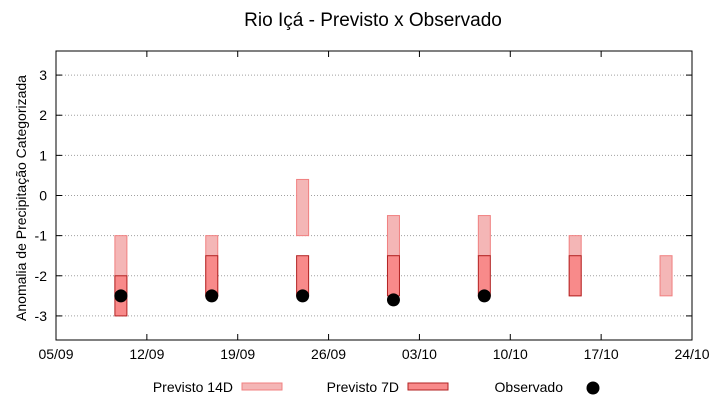 The width and height of the screenshot is (720, 400). What do you see at coordinates (419, 354) in the screenshot?
I see `x-tick-label: 03/10` at bounding box center [419, 354].